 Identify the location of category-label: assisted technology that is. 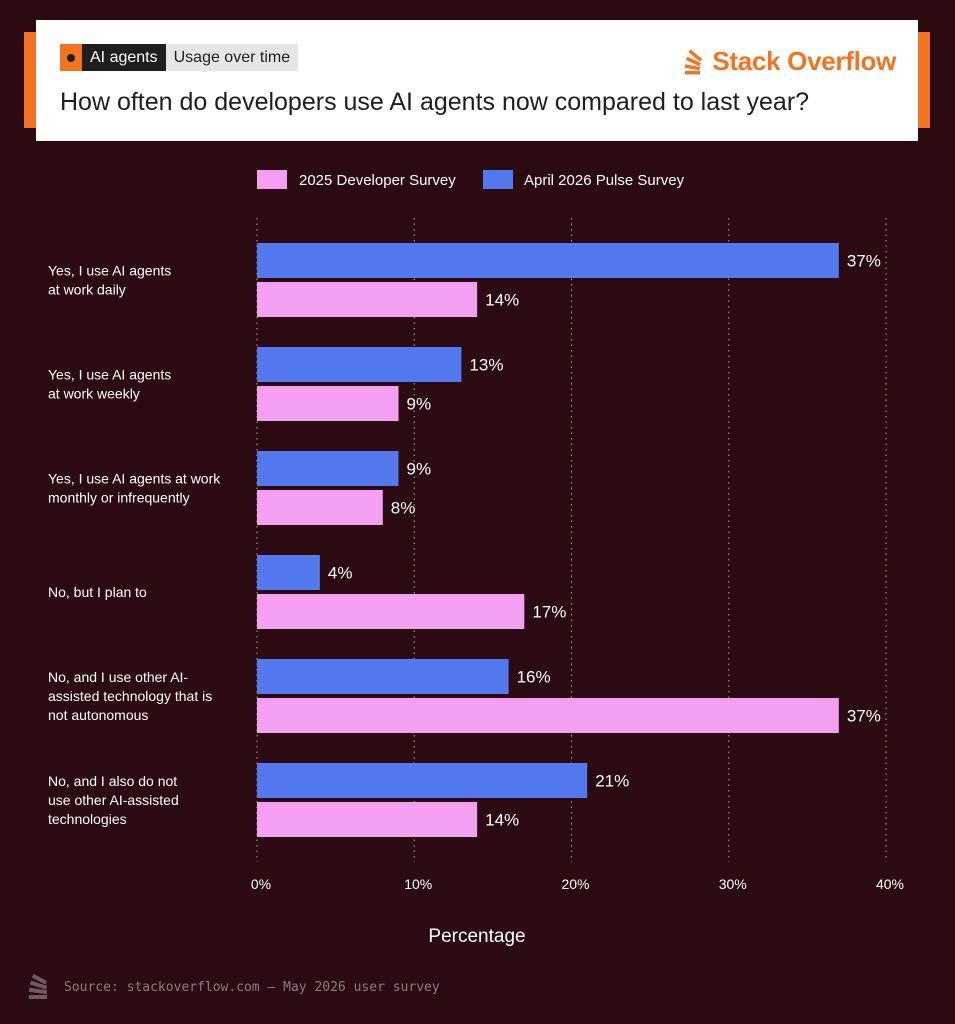
(130, 696).